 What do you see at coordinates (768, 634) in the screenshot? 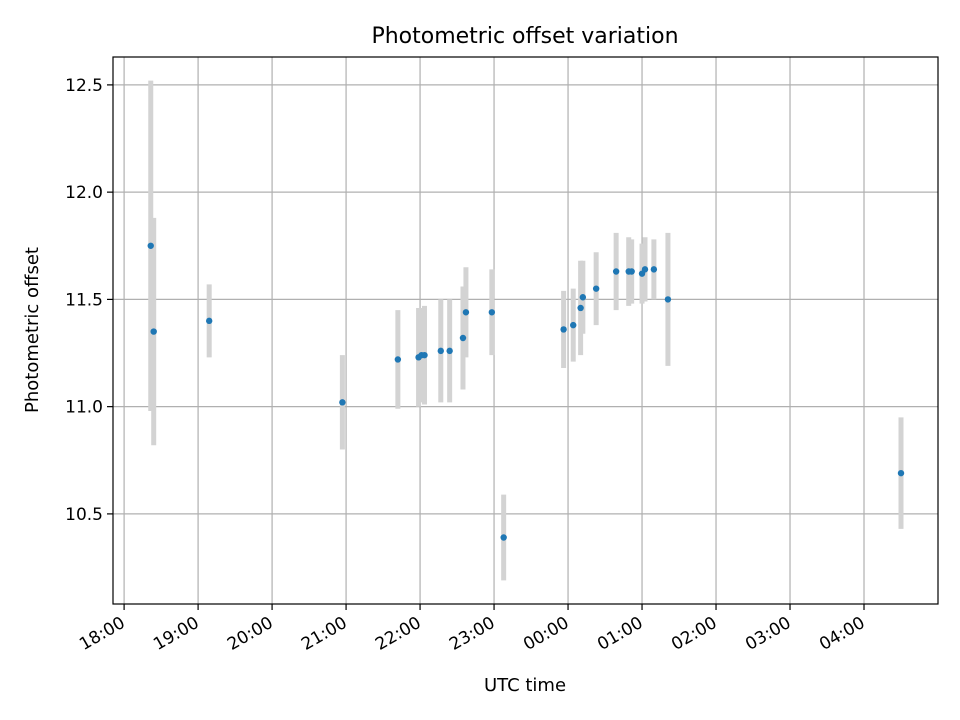
I see `x-tick-label: 03:00` at bounding box center [768, 634].